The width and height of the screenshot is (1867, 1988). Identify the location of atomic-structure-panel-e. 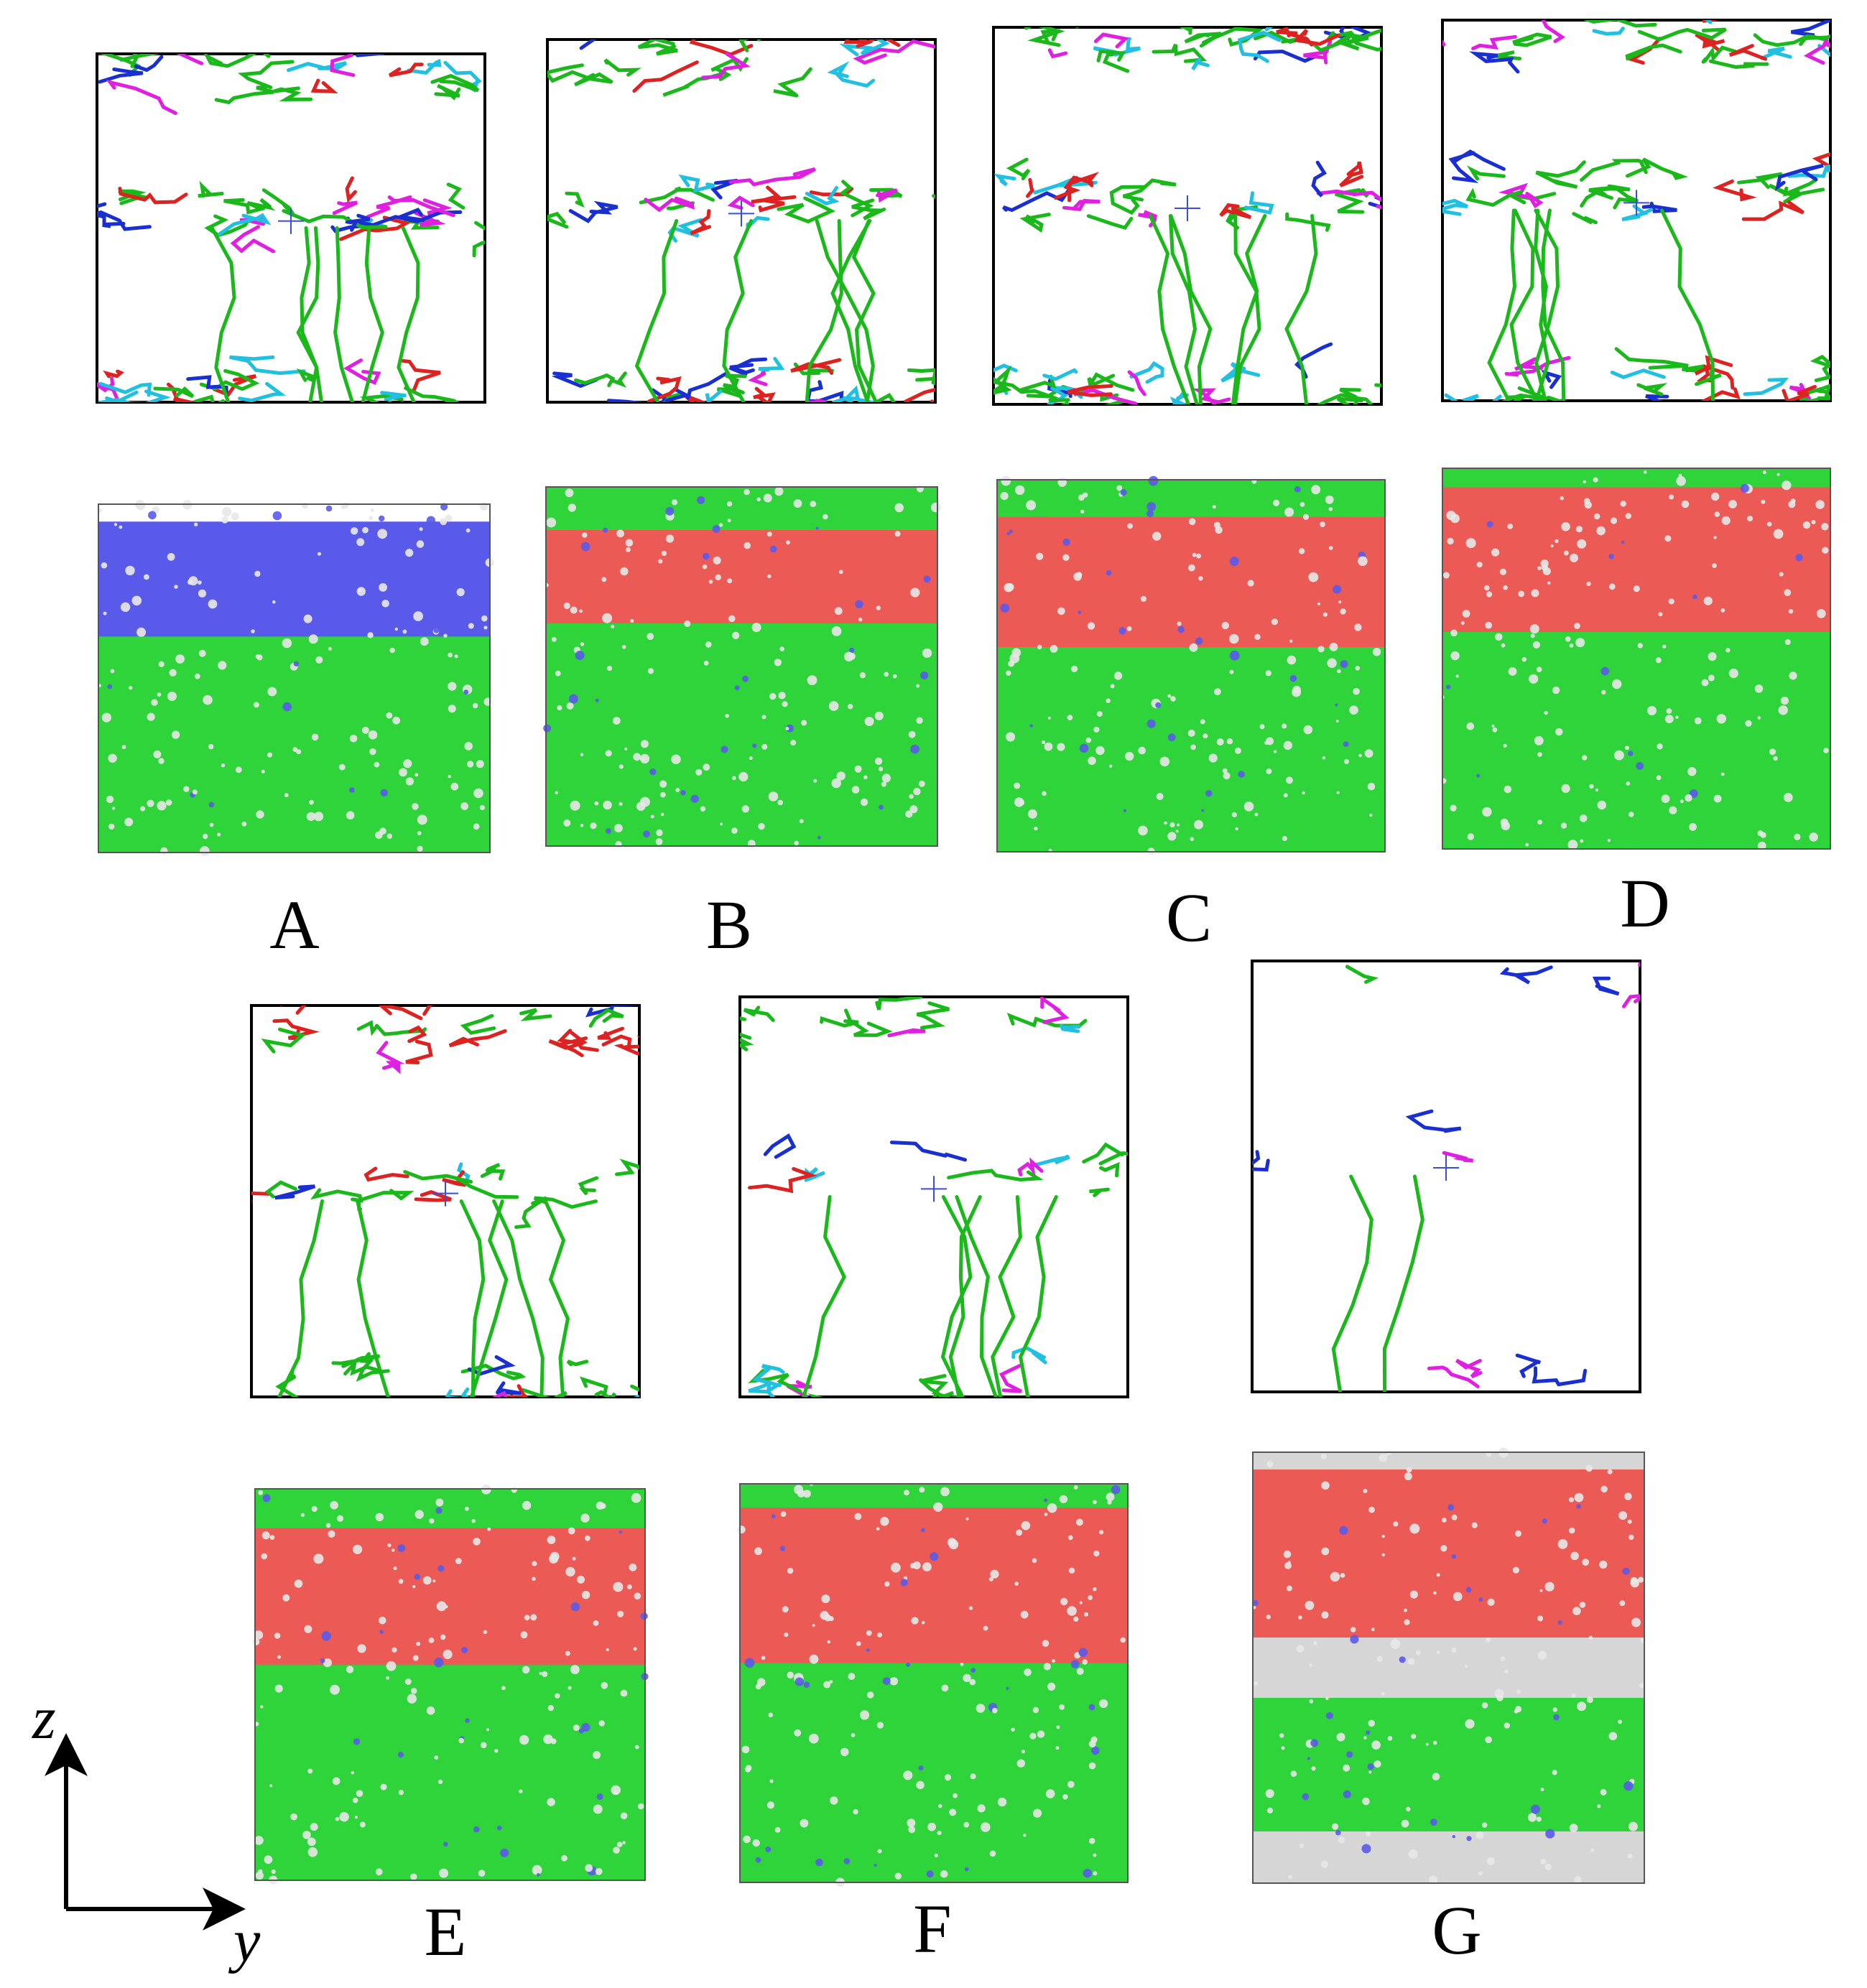
(450, 1685).